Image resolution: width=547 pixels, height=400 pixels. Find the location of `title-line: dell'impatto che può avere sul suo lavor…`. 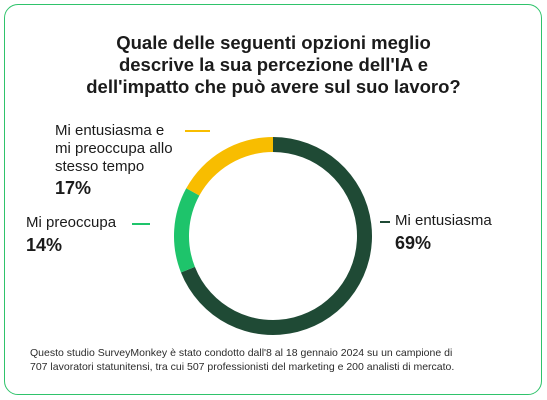

title-line: dell'impatto che può avere sul suo lavor… is located at coordinates (273, 86).